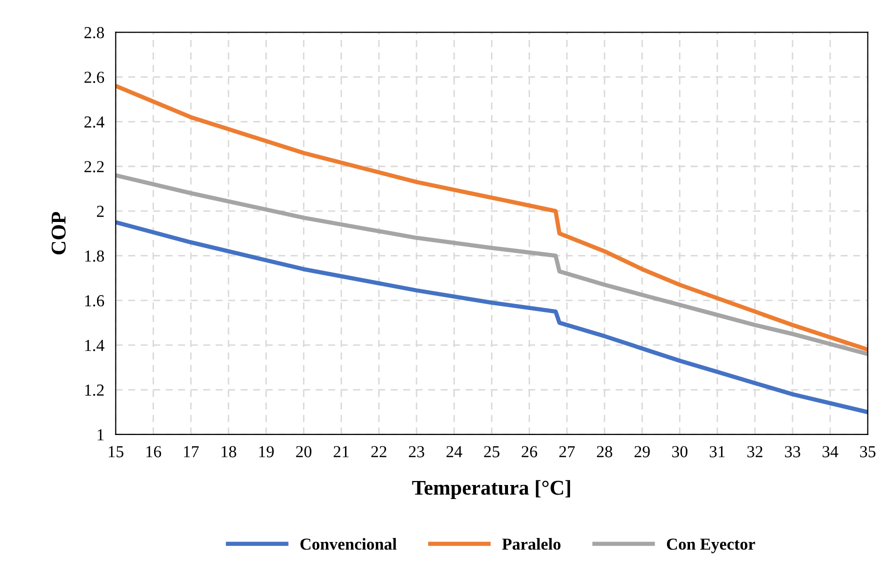 The height and width of the screenshot is (577, 890). What do you see at coordinates (94, 122) in the screenshot?
I see `y-tick-label: 2.4` at bounding box center [94, 122].